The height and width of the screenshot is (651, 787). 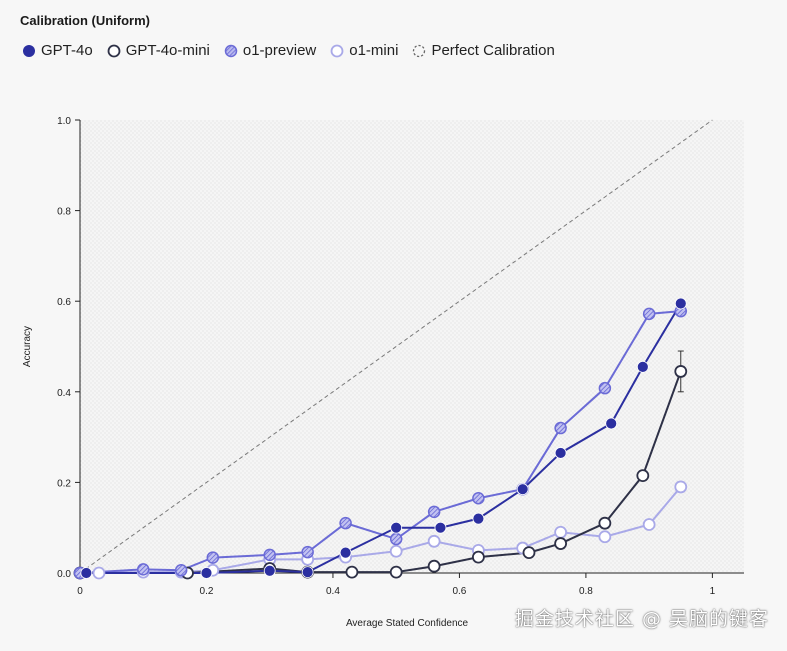 I want to click on legend-label: o1-preview, so click(x=279, y=50).